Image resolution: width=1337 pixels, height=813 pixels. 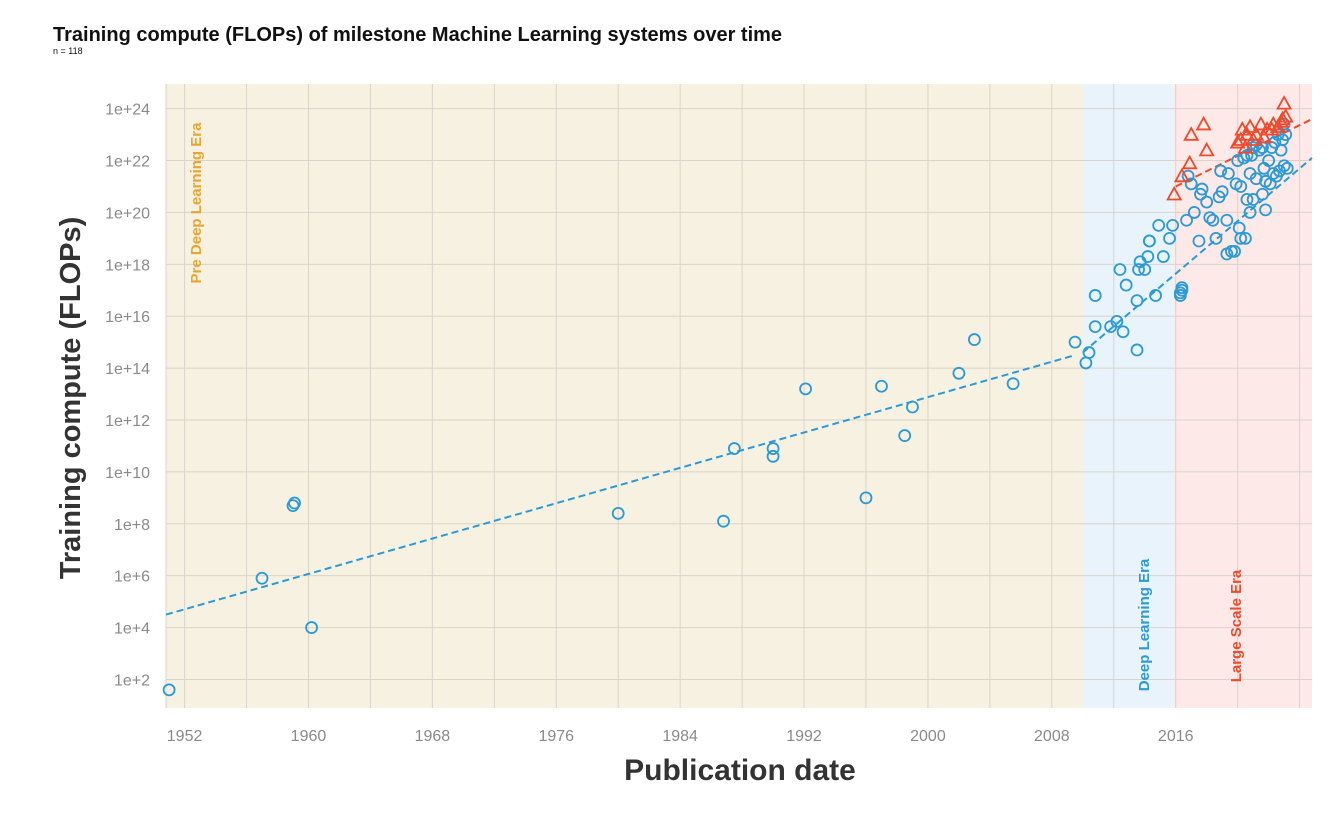 What do you see at coordinates (132, 577) in the screenshot?
I see `y-tick-label: 1e+6` at bounding box center [132, 577].